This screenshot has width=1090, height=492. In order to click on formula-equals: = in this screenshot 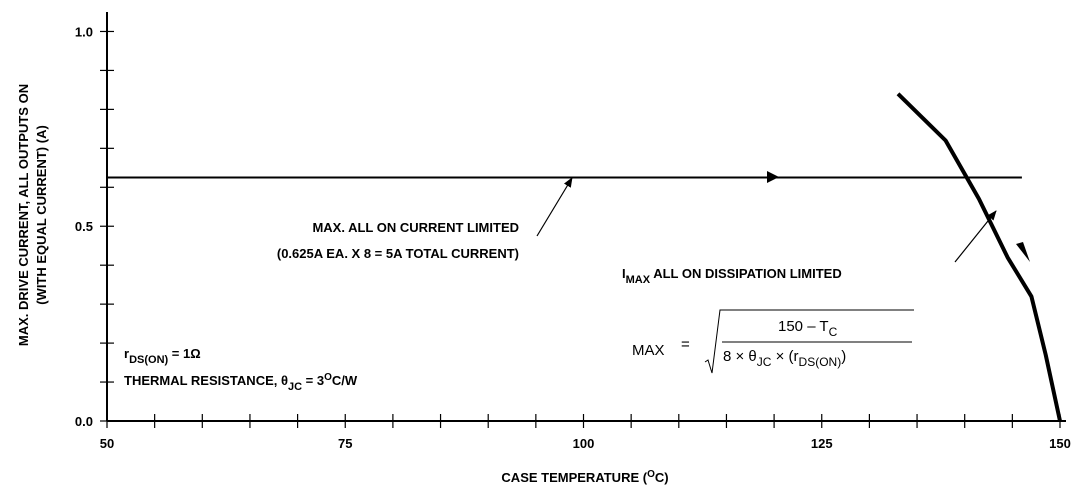, I will do `click(685, 344)`.